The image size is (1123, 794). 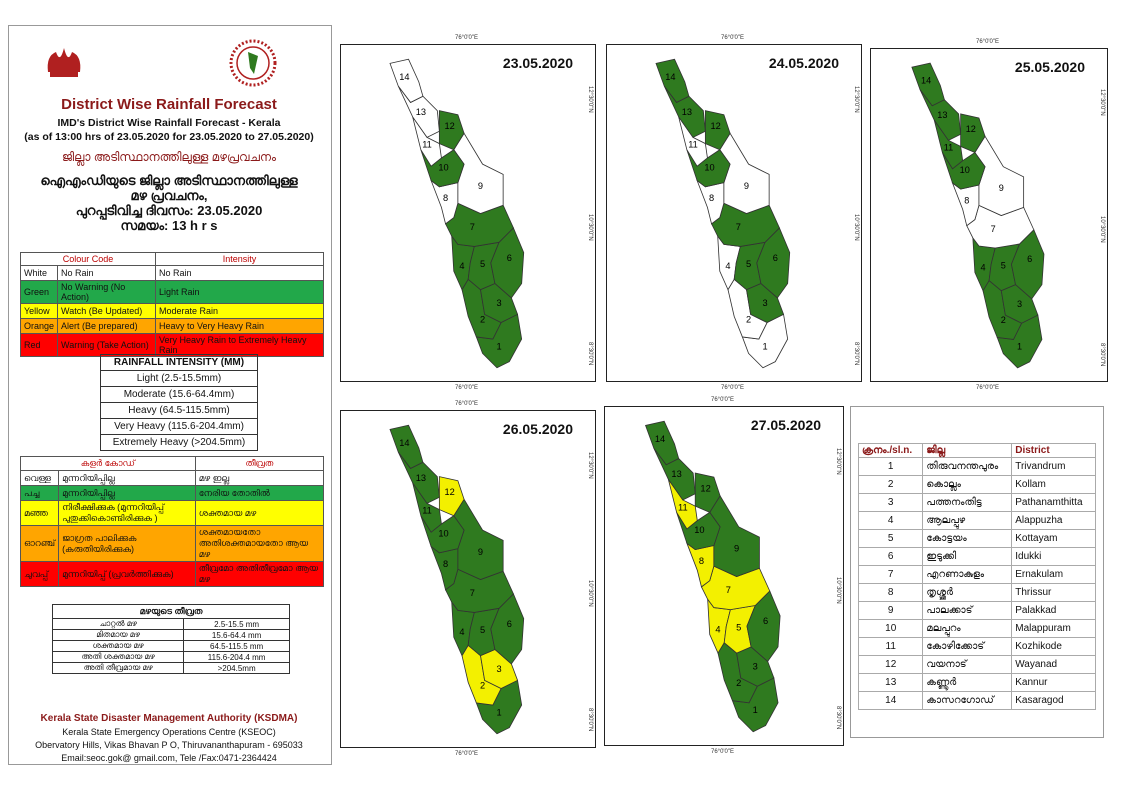 I want to click on district-name-en: Palakkad, so click(x=1053, y=610).